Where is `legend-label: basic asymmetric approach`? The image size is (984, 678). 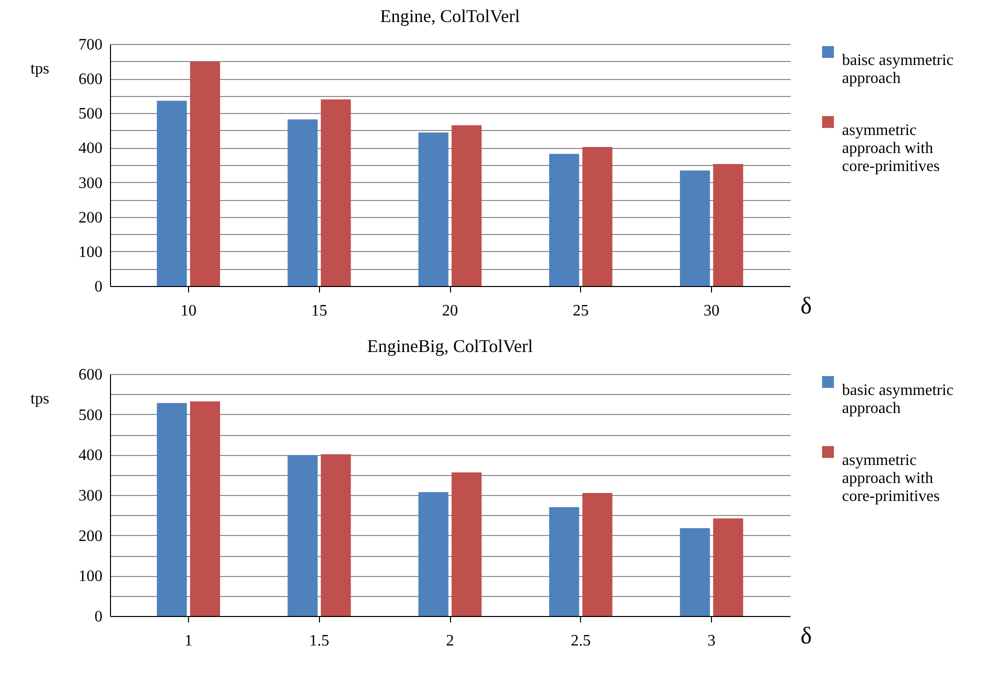
legend-label: basic asymmetric approach is located at coordinates (898, 399).